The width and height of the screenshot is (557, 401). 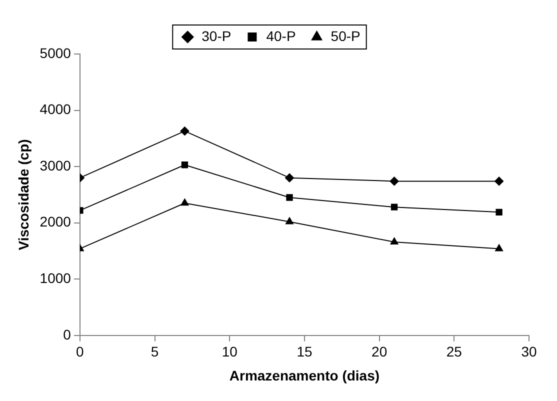 What do you see at coordinates (304, 352) in the screenshot?
I see `x-tick-label: 15` at bounding box center [304, 352].